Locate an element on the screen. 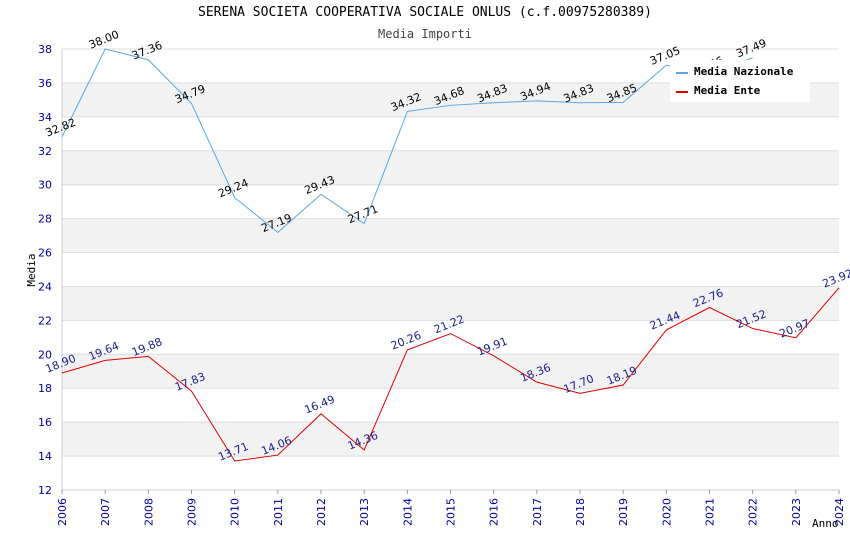 The height and width of the screenshot is (550, 850). y-tick-label: 26 is located at coordinates (45, 253).